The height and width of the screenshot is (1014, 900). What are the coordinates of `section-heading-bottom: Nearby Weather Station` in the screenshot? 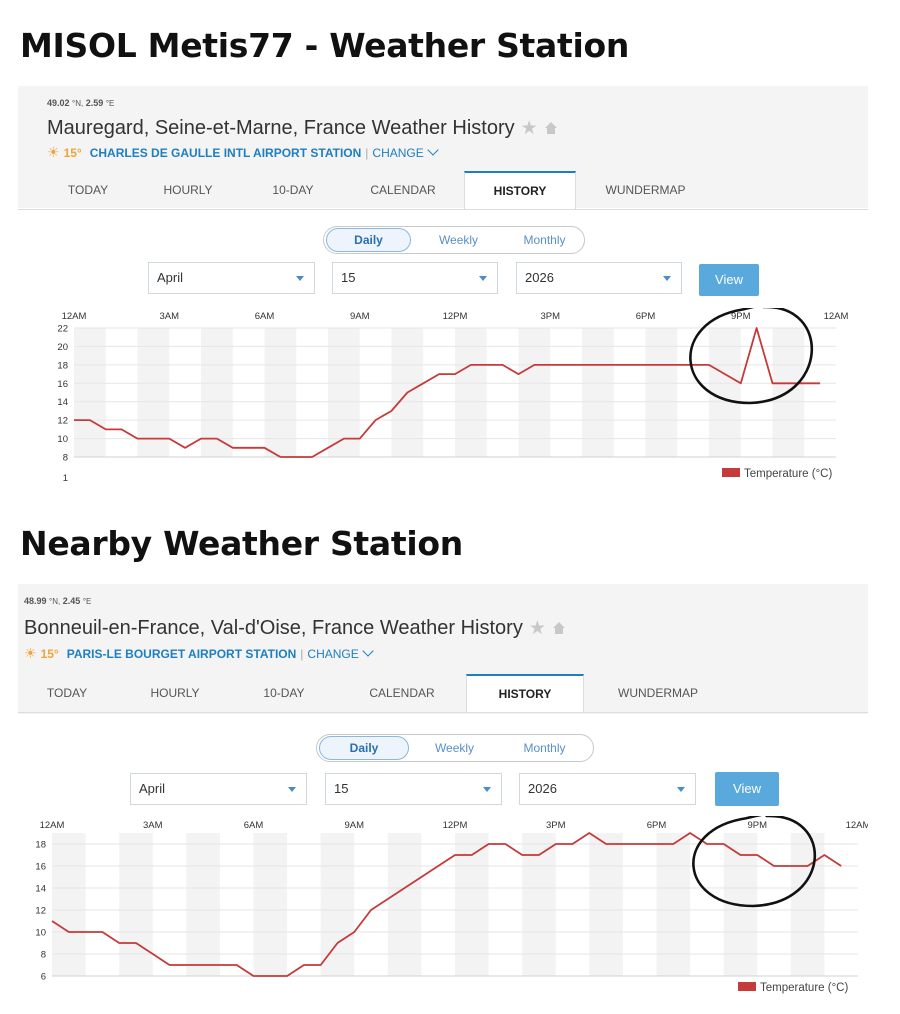 It's located at (241, 543).